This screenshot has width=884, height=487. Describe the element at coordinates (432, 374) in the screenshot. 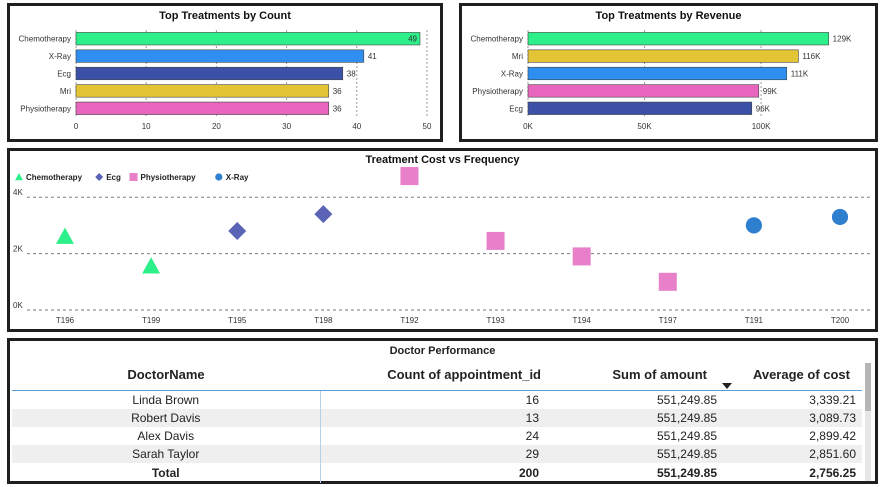

I see `header-count-appointment: Count of appointment_id` at that location.